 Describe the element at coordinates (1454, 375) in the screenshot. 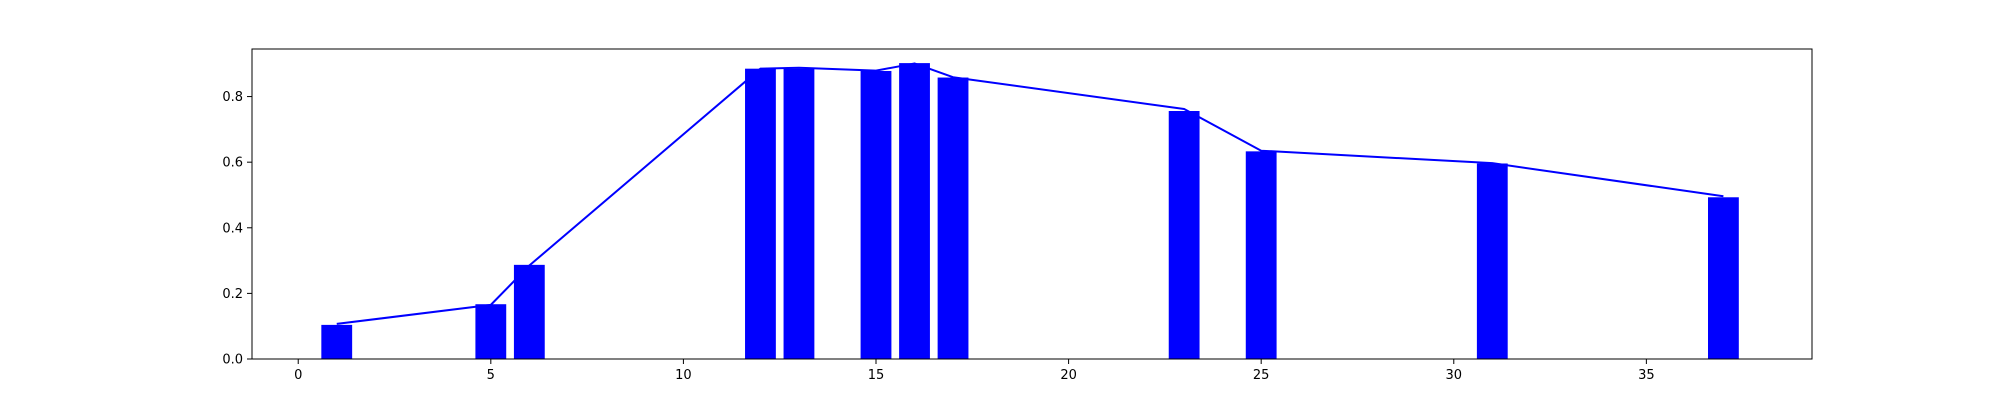

I see `x-tick-label: 30` at that location.